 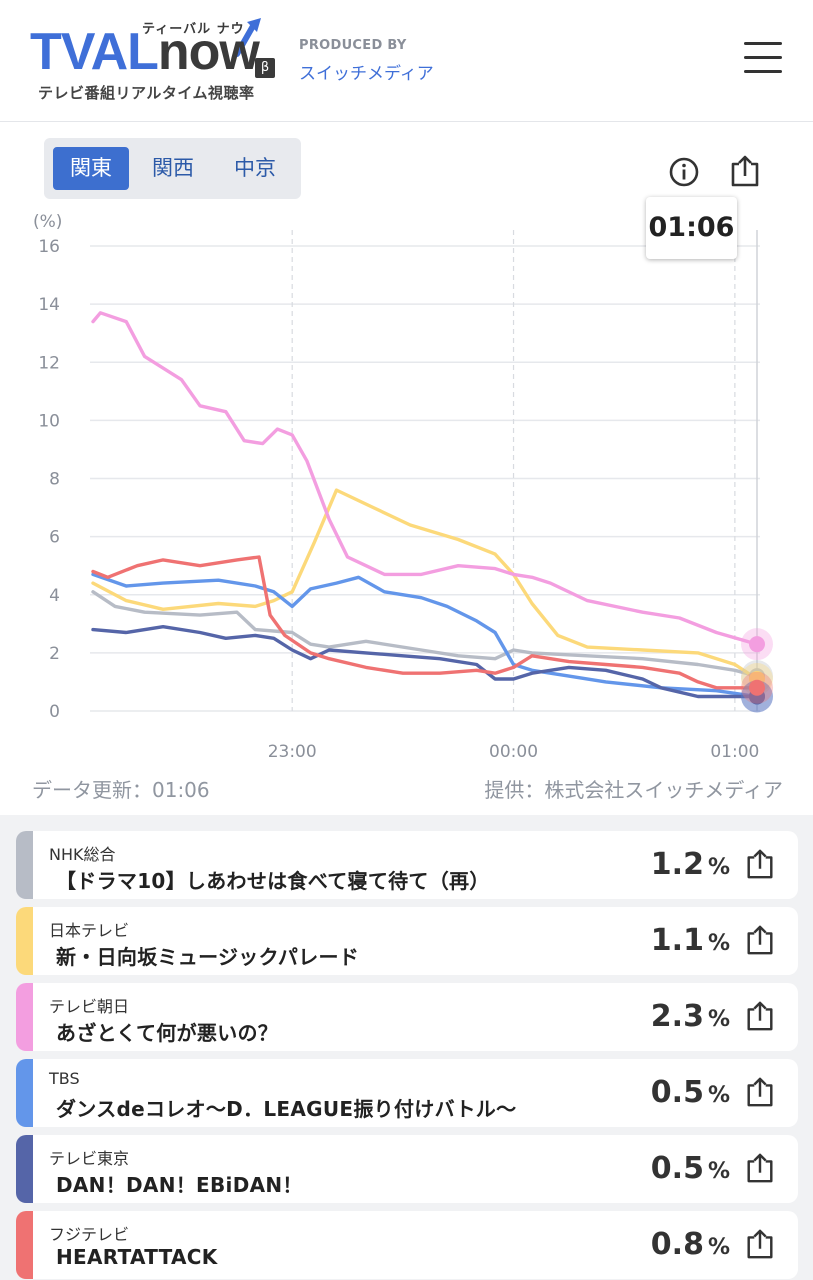 What do you see at coordinates (89, 930) in the screenshot?
I see `channel-name: 日本テレビ` at bounding box center [89, 930].